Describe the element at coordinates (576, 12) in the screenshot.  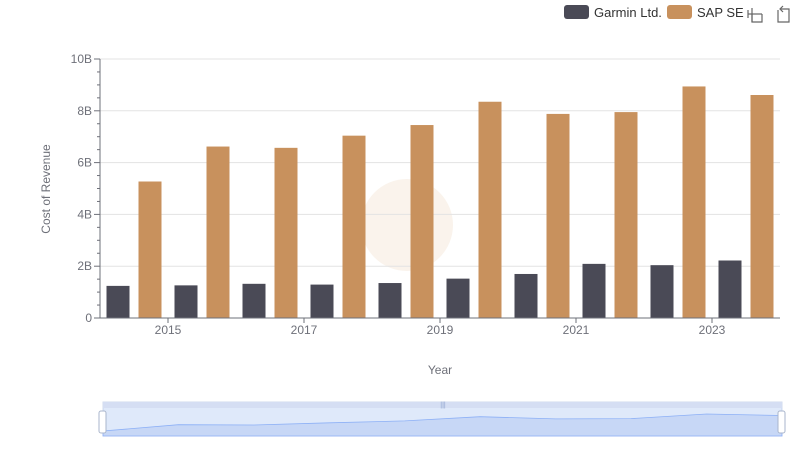
I see `legend-swatch-garmin` at that location.